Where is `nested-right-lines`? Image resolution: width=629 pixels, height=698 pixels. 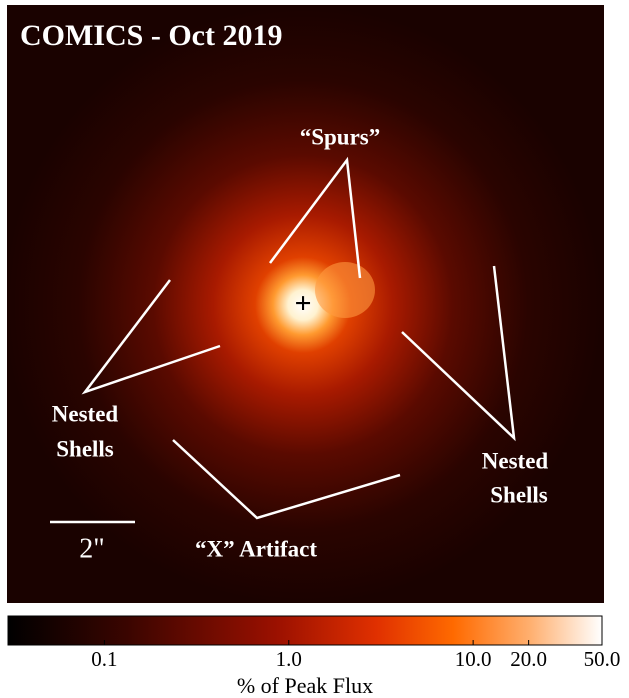 nested-right-lines is located at coordinates (458, 353).